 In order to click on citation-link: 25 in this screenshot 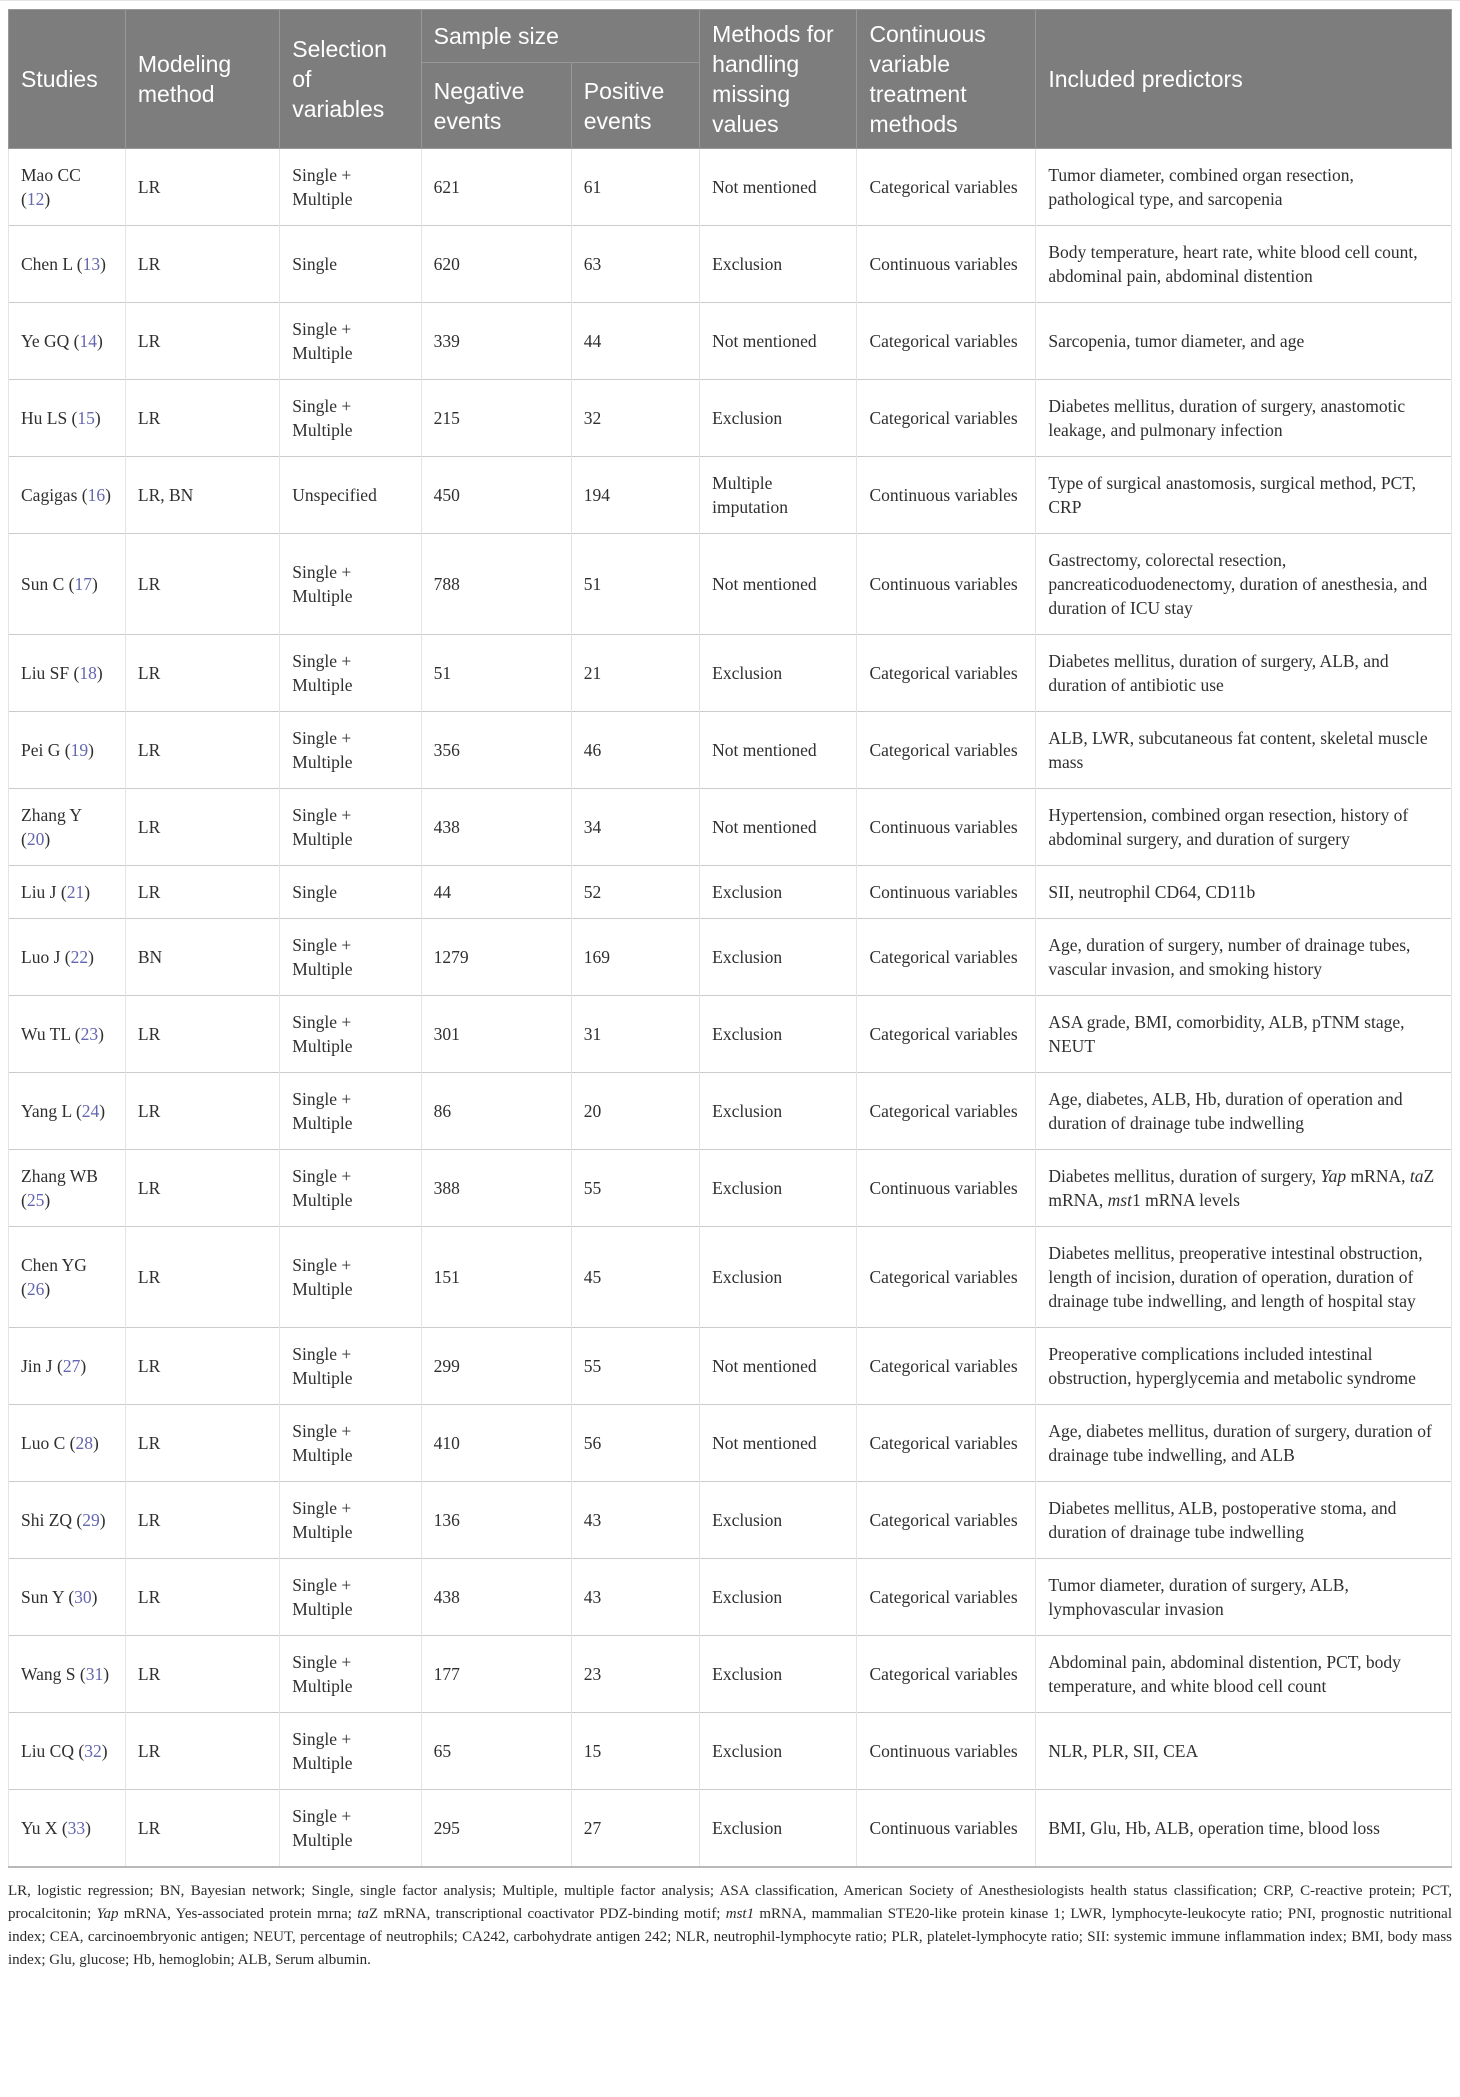, I will do `click(35, 1200)`.